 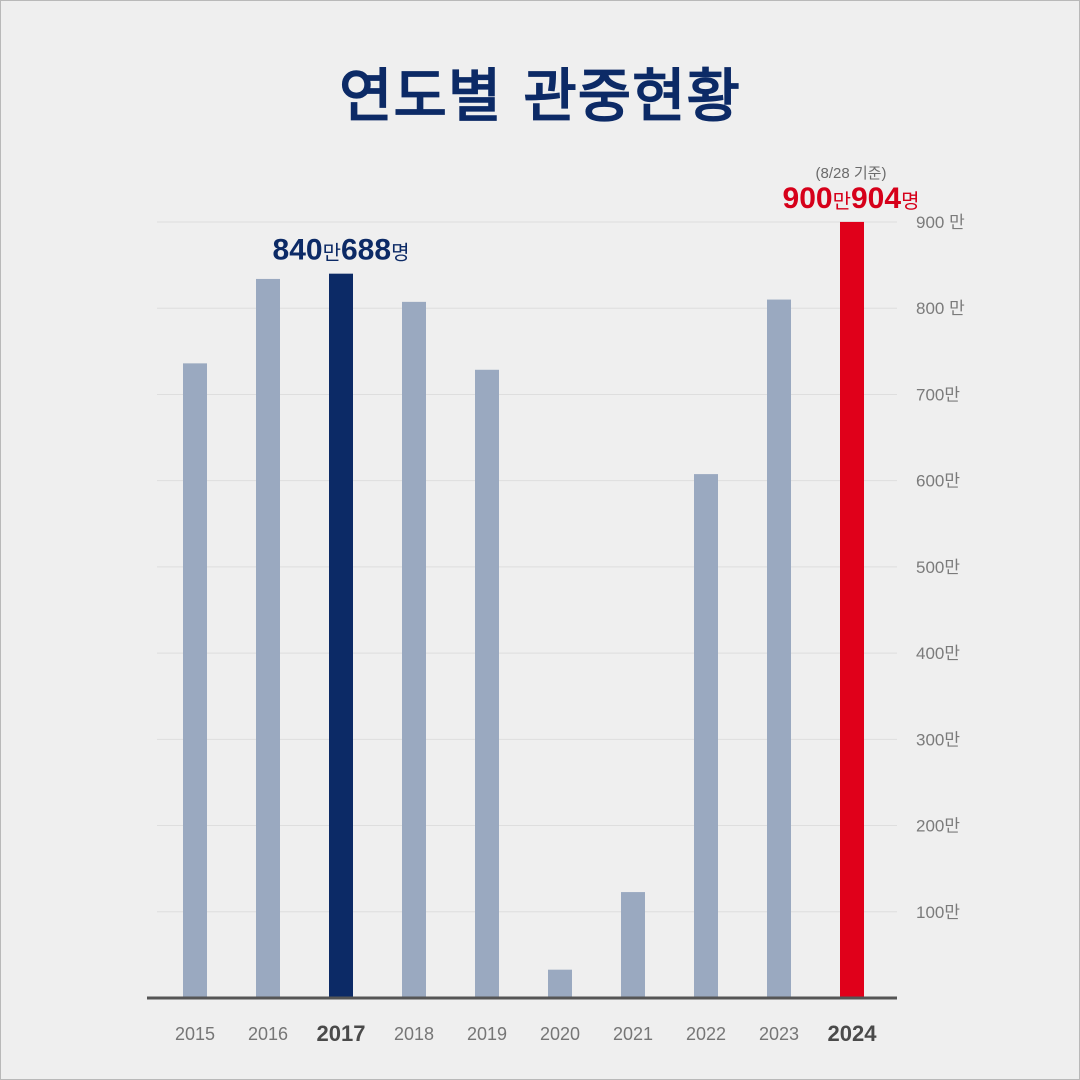 What do you see at coordinates (706, 736) in the screenshot?
I see `bar-2022` at bounding box center [706, 736].